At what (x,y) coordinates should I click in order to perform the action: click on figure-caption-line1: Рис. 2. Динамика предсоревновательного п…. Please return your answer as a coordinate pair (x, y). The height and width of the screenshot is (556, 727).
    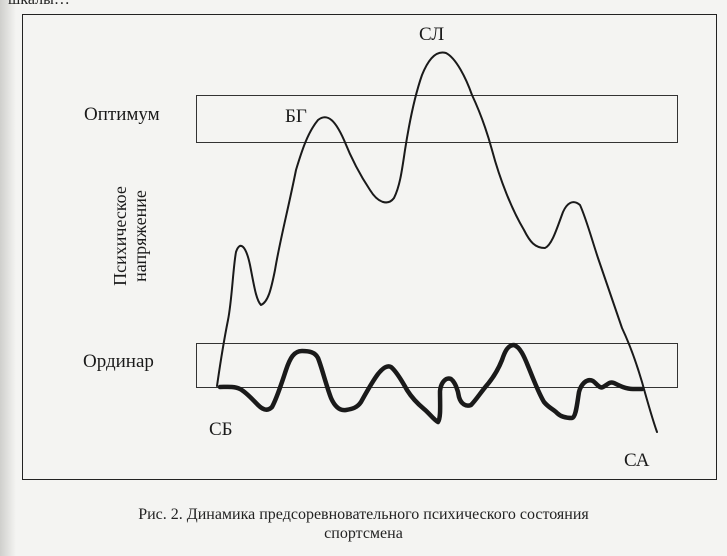
    Looking at the image, I should click on (363, 514).